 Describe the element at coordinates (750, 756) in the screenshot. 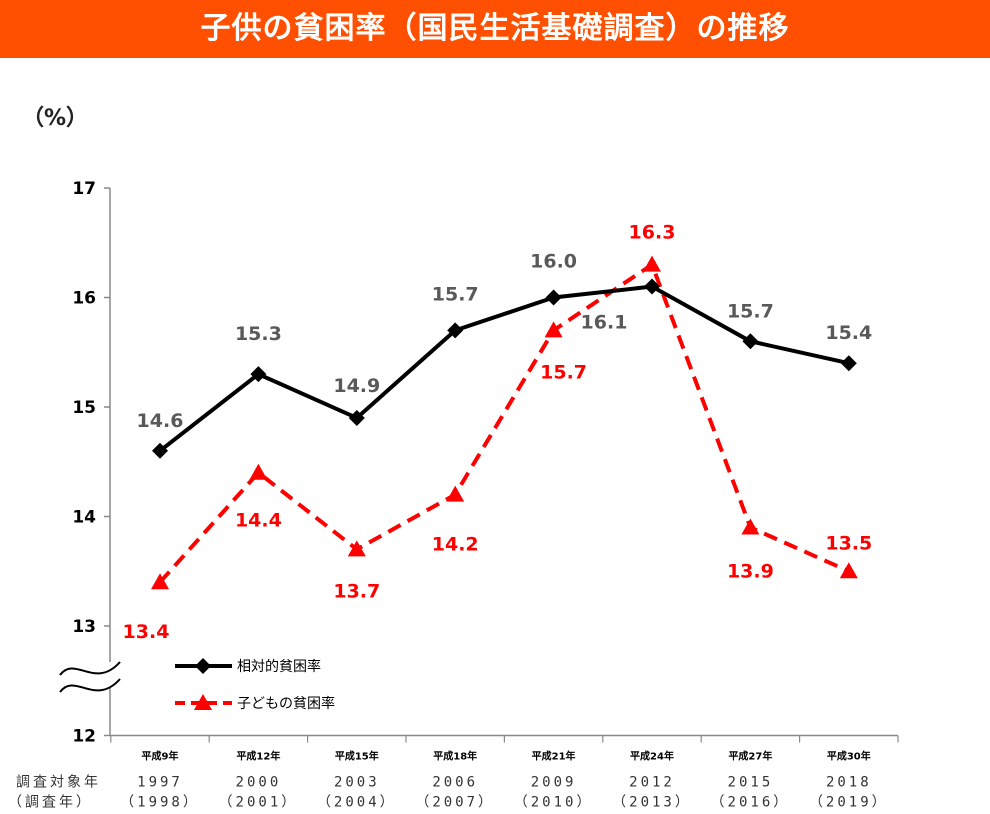

I see `x-tick-label: 平成27年` at that location.